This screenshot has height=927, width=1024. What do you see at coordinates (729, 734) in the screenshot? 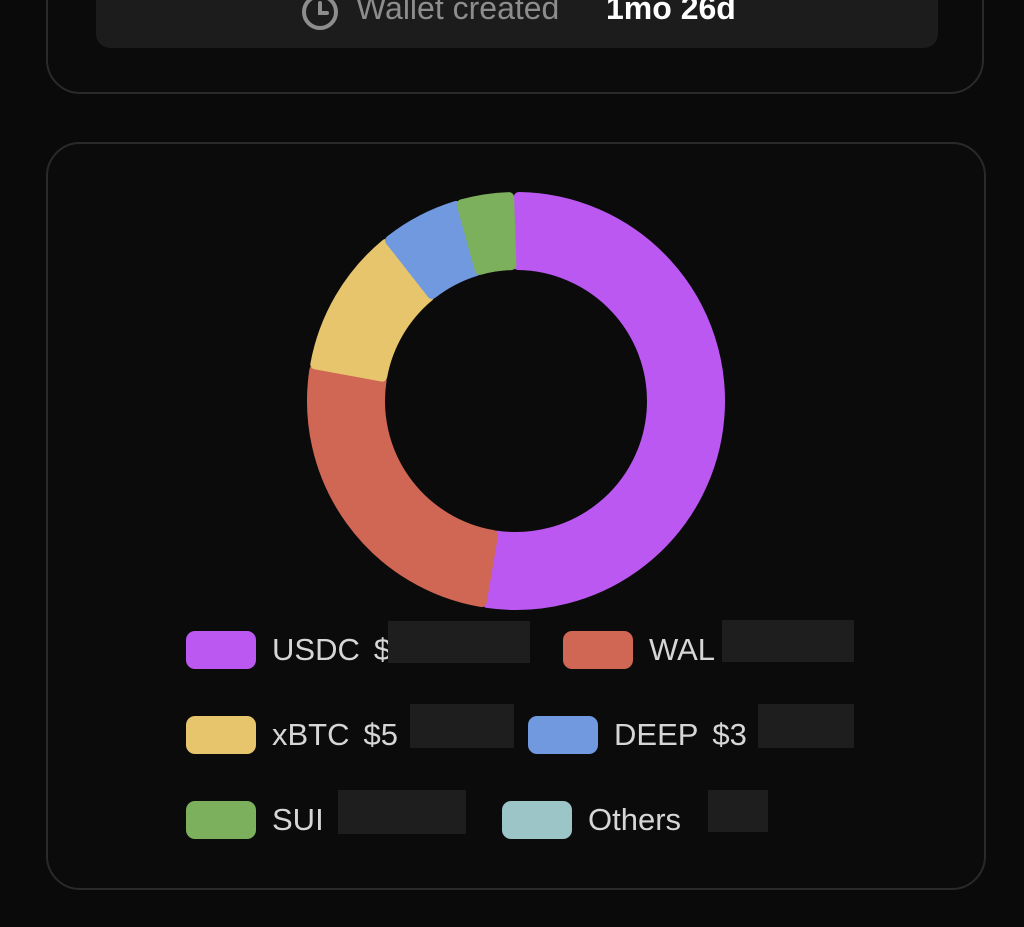
I see `legend-value-deep: $3` at bounding box center [729, 734].